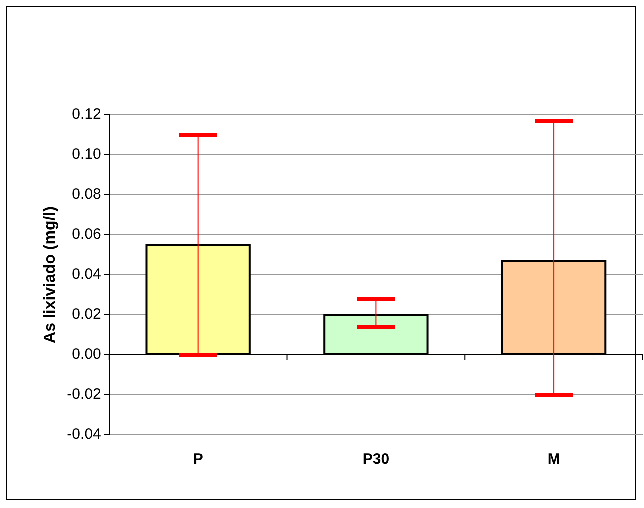 This screenshot has height=508, width=644. I want to click on x-tick-label: P, so click(198, 459).